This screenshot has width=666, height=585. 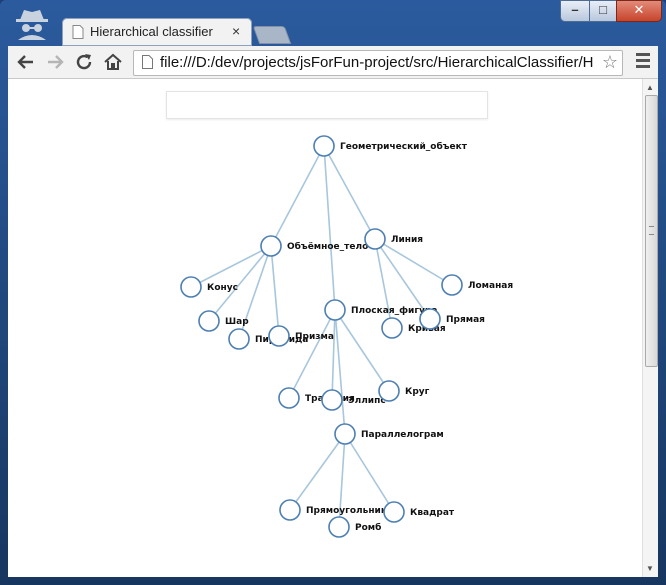 What do you see at coordinates (312, 354) in the screenshot?
I see `tree-link-flat-trapezoid` at bounding box center [312, 354].